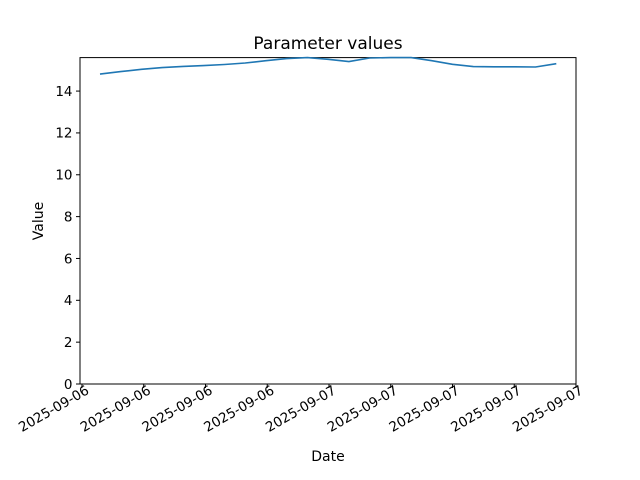 Image resolution: width=640 pixels, height=480 pixels. Describe the element at coordinates (548, 409) in the screenshot. I see `x-tick-label: 2025-09-07` at that location.